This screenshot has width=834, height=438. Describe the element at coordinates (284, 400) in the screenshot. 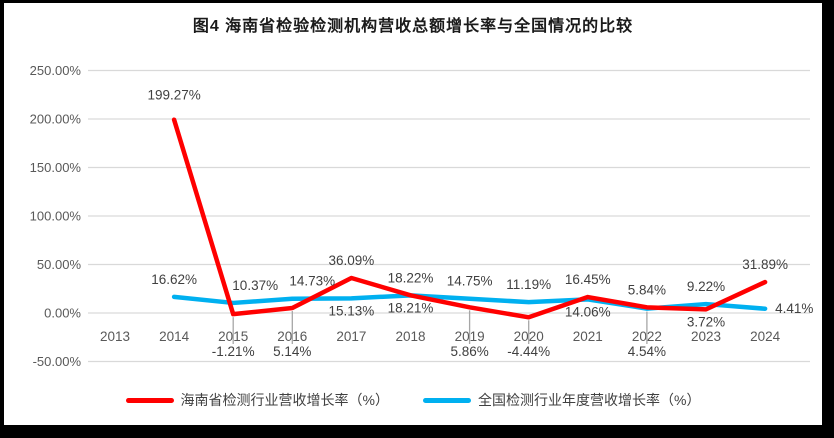

I see `legend-label-hainan: 海南省检测行业营收增长率（%）` at that location.